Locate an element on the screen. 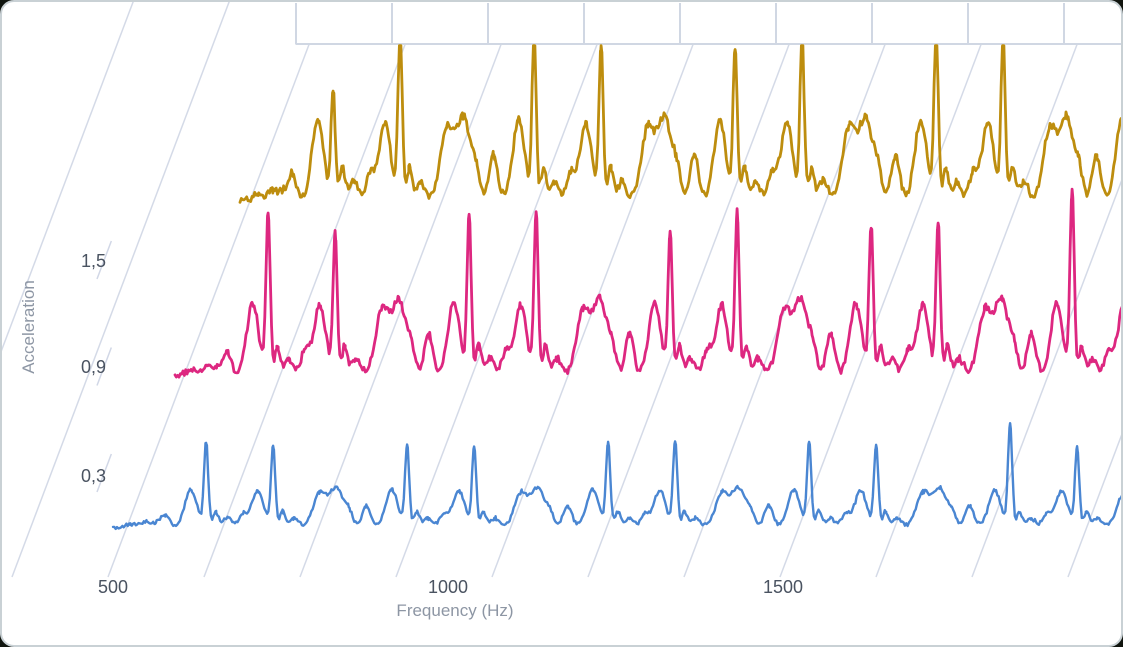  x-tick-label-1500: 1500 is located at coordinates (783, 587).